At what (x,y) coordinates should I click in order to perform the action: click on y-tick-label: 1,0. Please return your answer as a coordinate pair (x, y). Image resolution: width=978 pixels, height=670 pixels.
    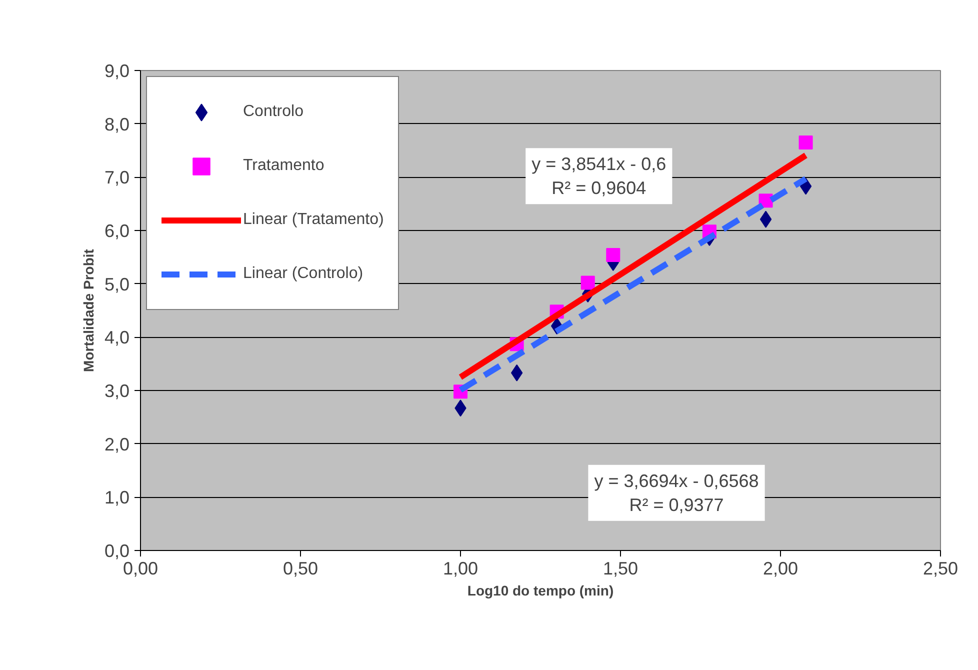
    Looking at the image, I should click on (117, 498).